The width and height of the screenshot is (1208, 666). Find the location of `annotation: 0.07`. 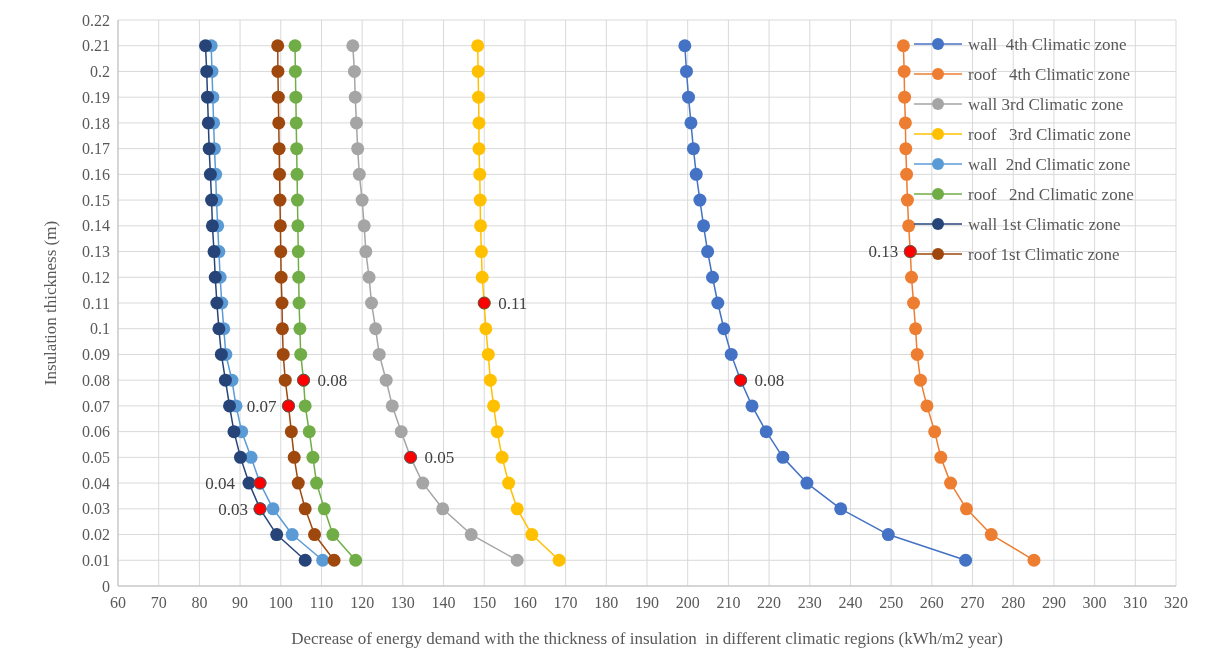

annotation: 0.07 is located at coordinates (261, 406).